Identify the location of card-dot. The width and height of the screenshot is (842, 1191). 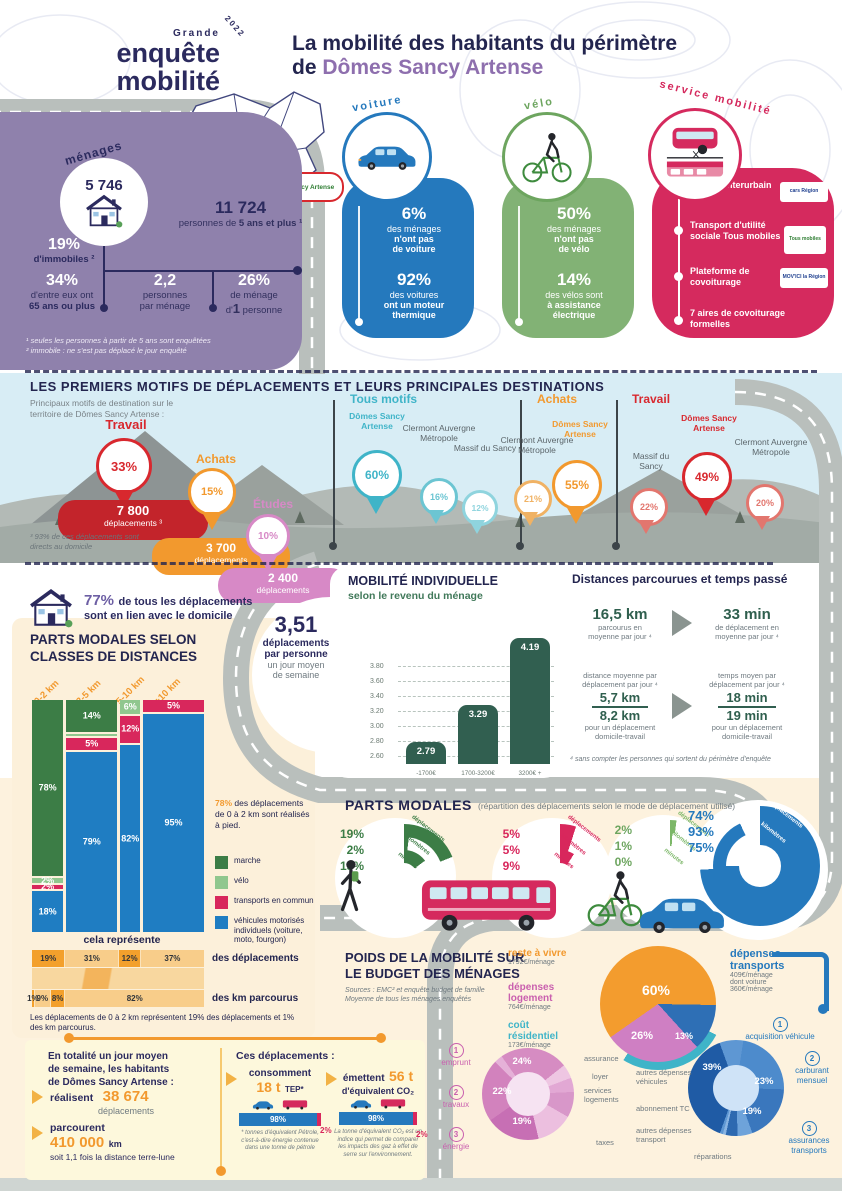
(519, 322).